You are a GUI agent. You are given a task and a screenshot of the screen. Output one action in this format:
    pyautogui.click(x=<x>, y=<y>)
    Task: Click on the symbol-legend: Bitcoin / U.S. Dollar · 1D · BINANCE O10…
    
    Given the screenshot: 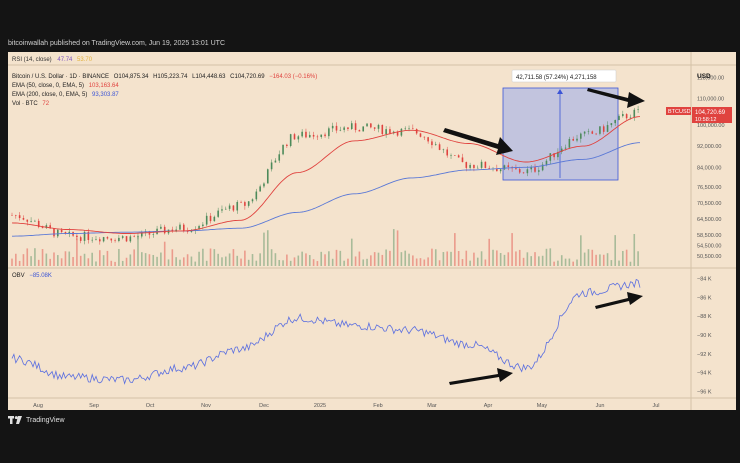 What is the action you would take?
    pyautogui.click(x=164, y=77)
    